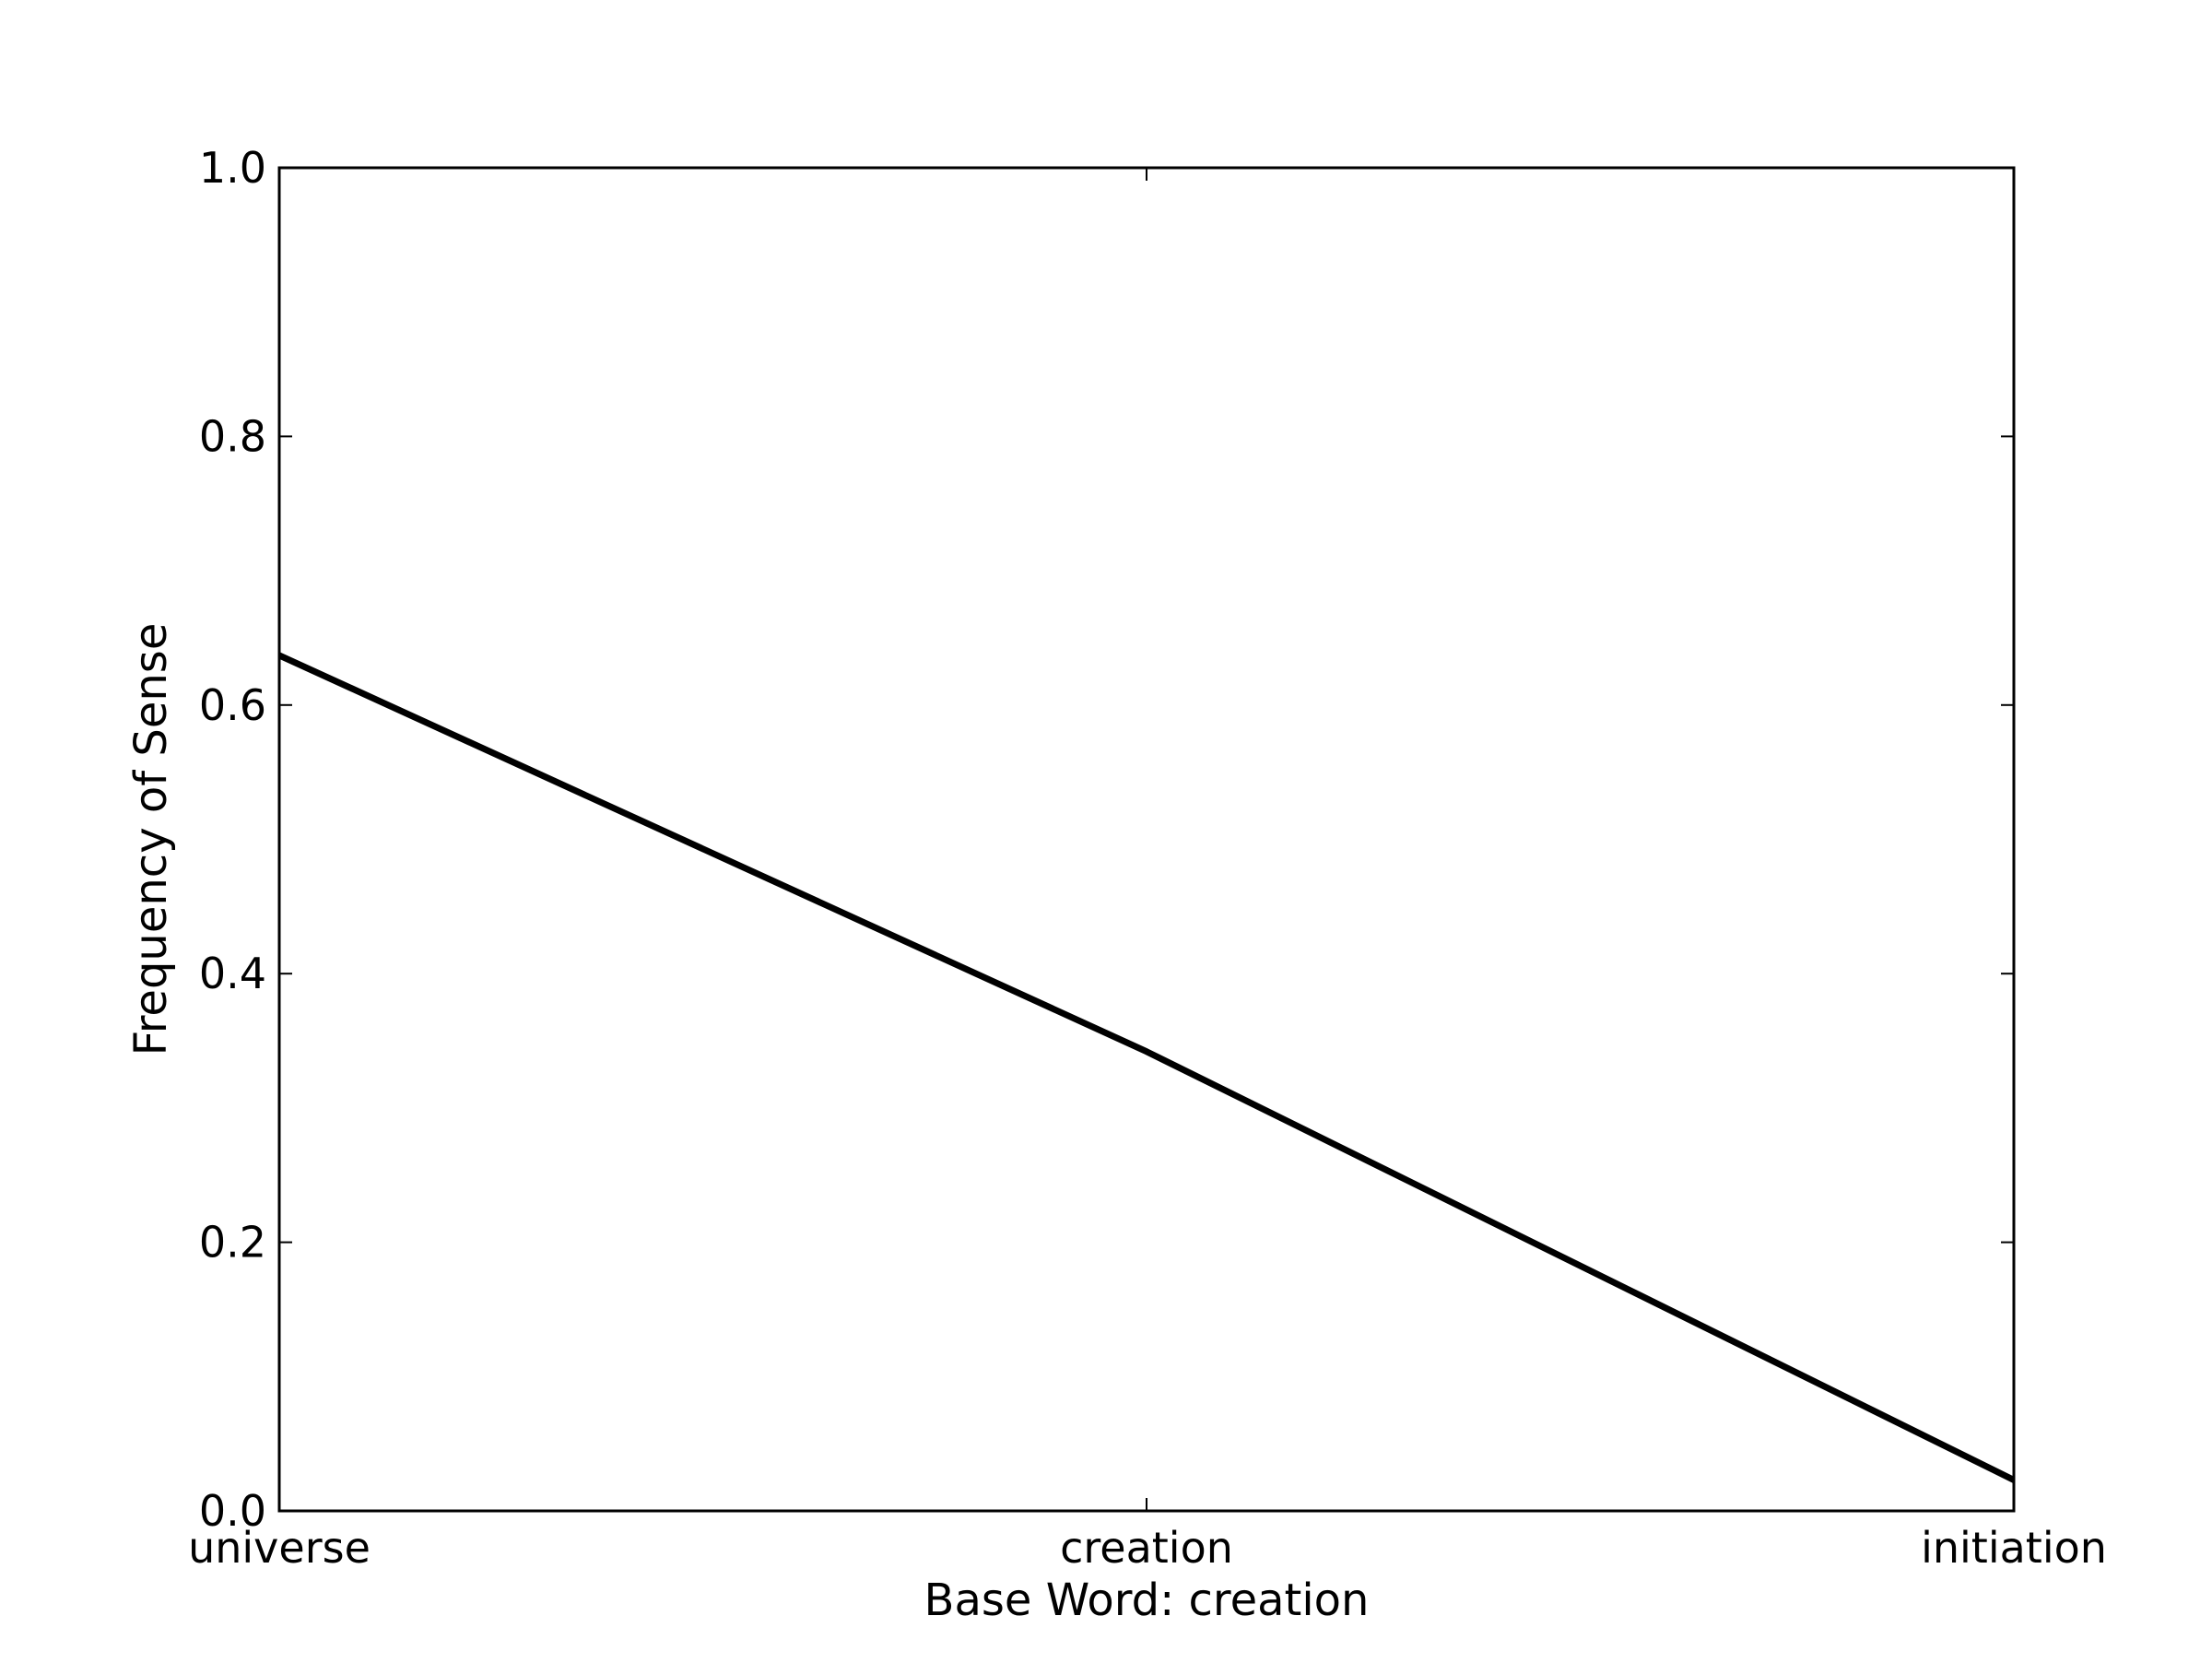 The image size is (2212, 1663). What do you see at coordinates (151, 839) in the screenshot?
I see `y-axis-label: Frequency of Sense` at bounding box center [151, 839].